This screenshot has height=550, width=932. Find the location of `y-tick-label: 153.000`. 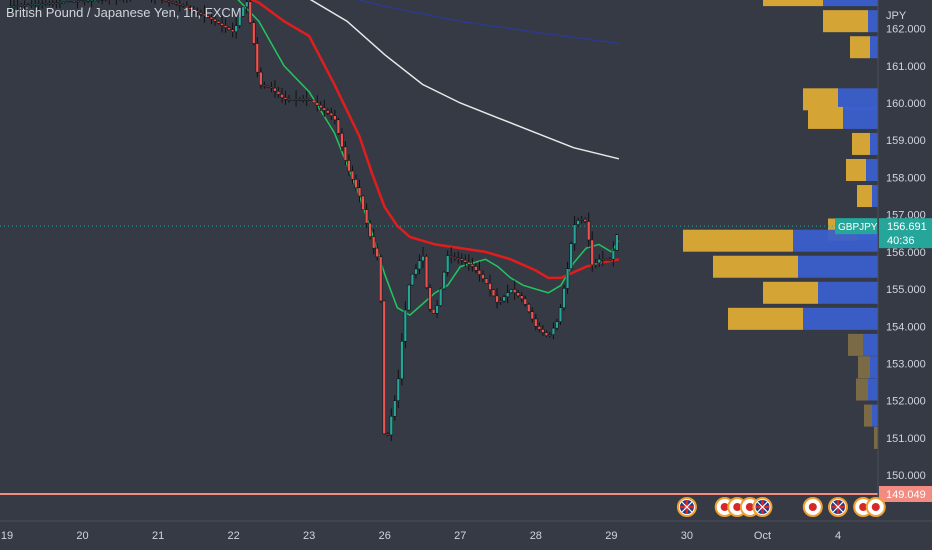

y-tick-label: 153.000 is located at coordinates (906, 364).